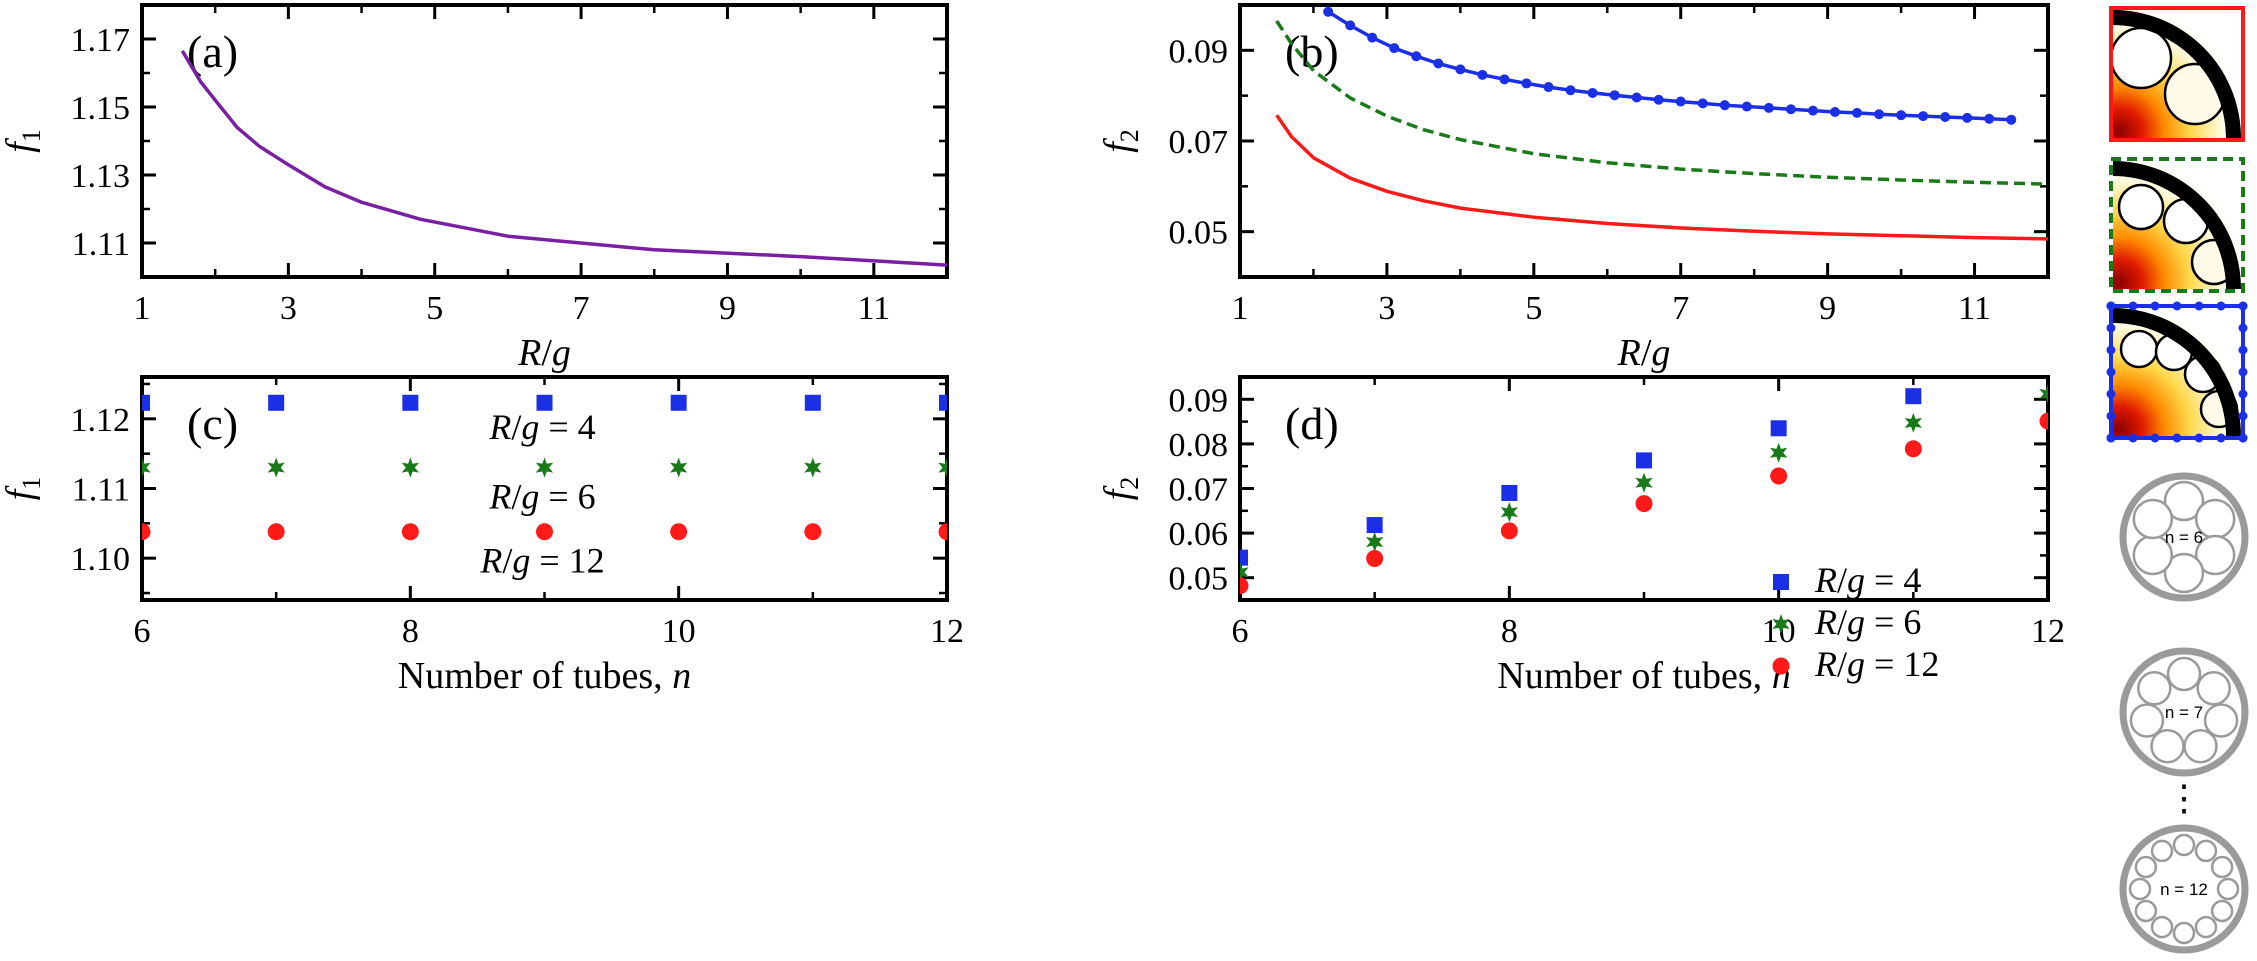 The width and height of the screenshot is (2257, 961). I want to click on y-tick-label: 1.10, so click(101, 559).